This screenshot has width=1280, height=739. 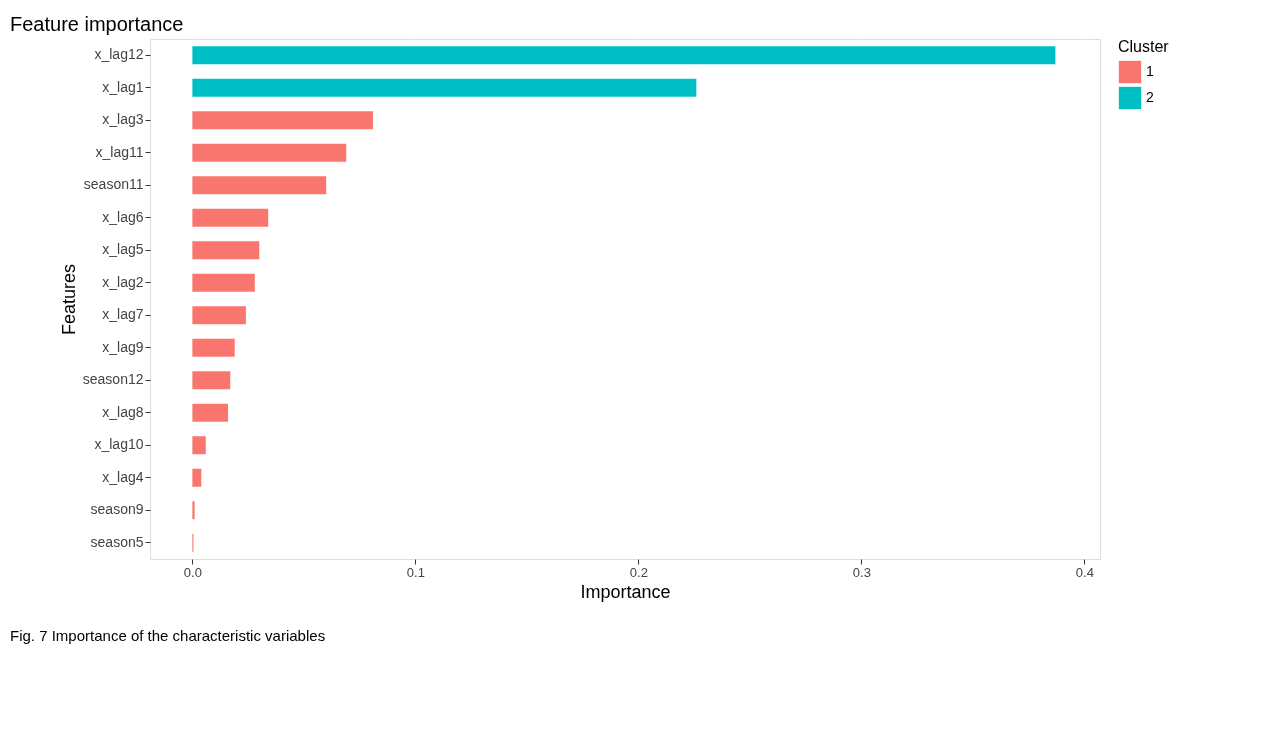 I want to click on y-axis-title: Features, so click(x=68, y=299).